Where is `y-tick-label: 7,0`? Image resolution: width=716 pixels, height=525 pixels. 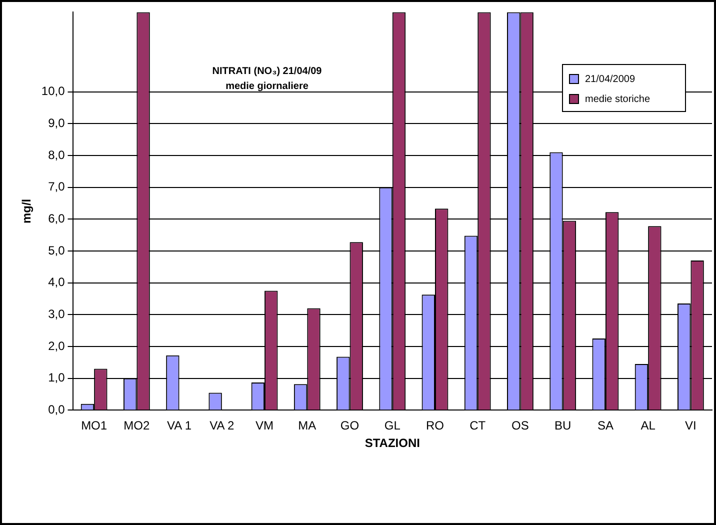 y-tick-label: 7,0 is located at coordinates (57, 187).